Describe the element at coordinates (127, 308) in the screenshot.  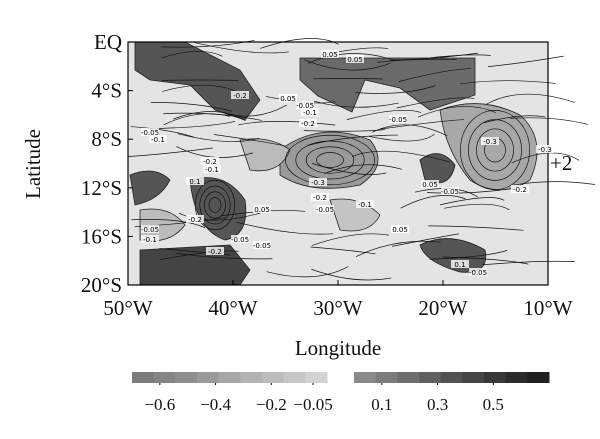
I see `x-tick-label: 50°W` at that location.